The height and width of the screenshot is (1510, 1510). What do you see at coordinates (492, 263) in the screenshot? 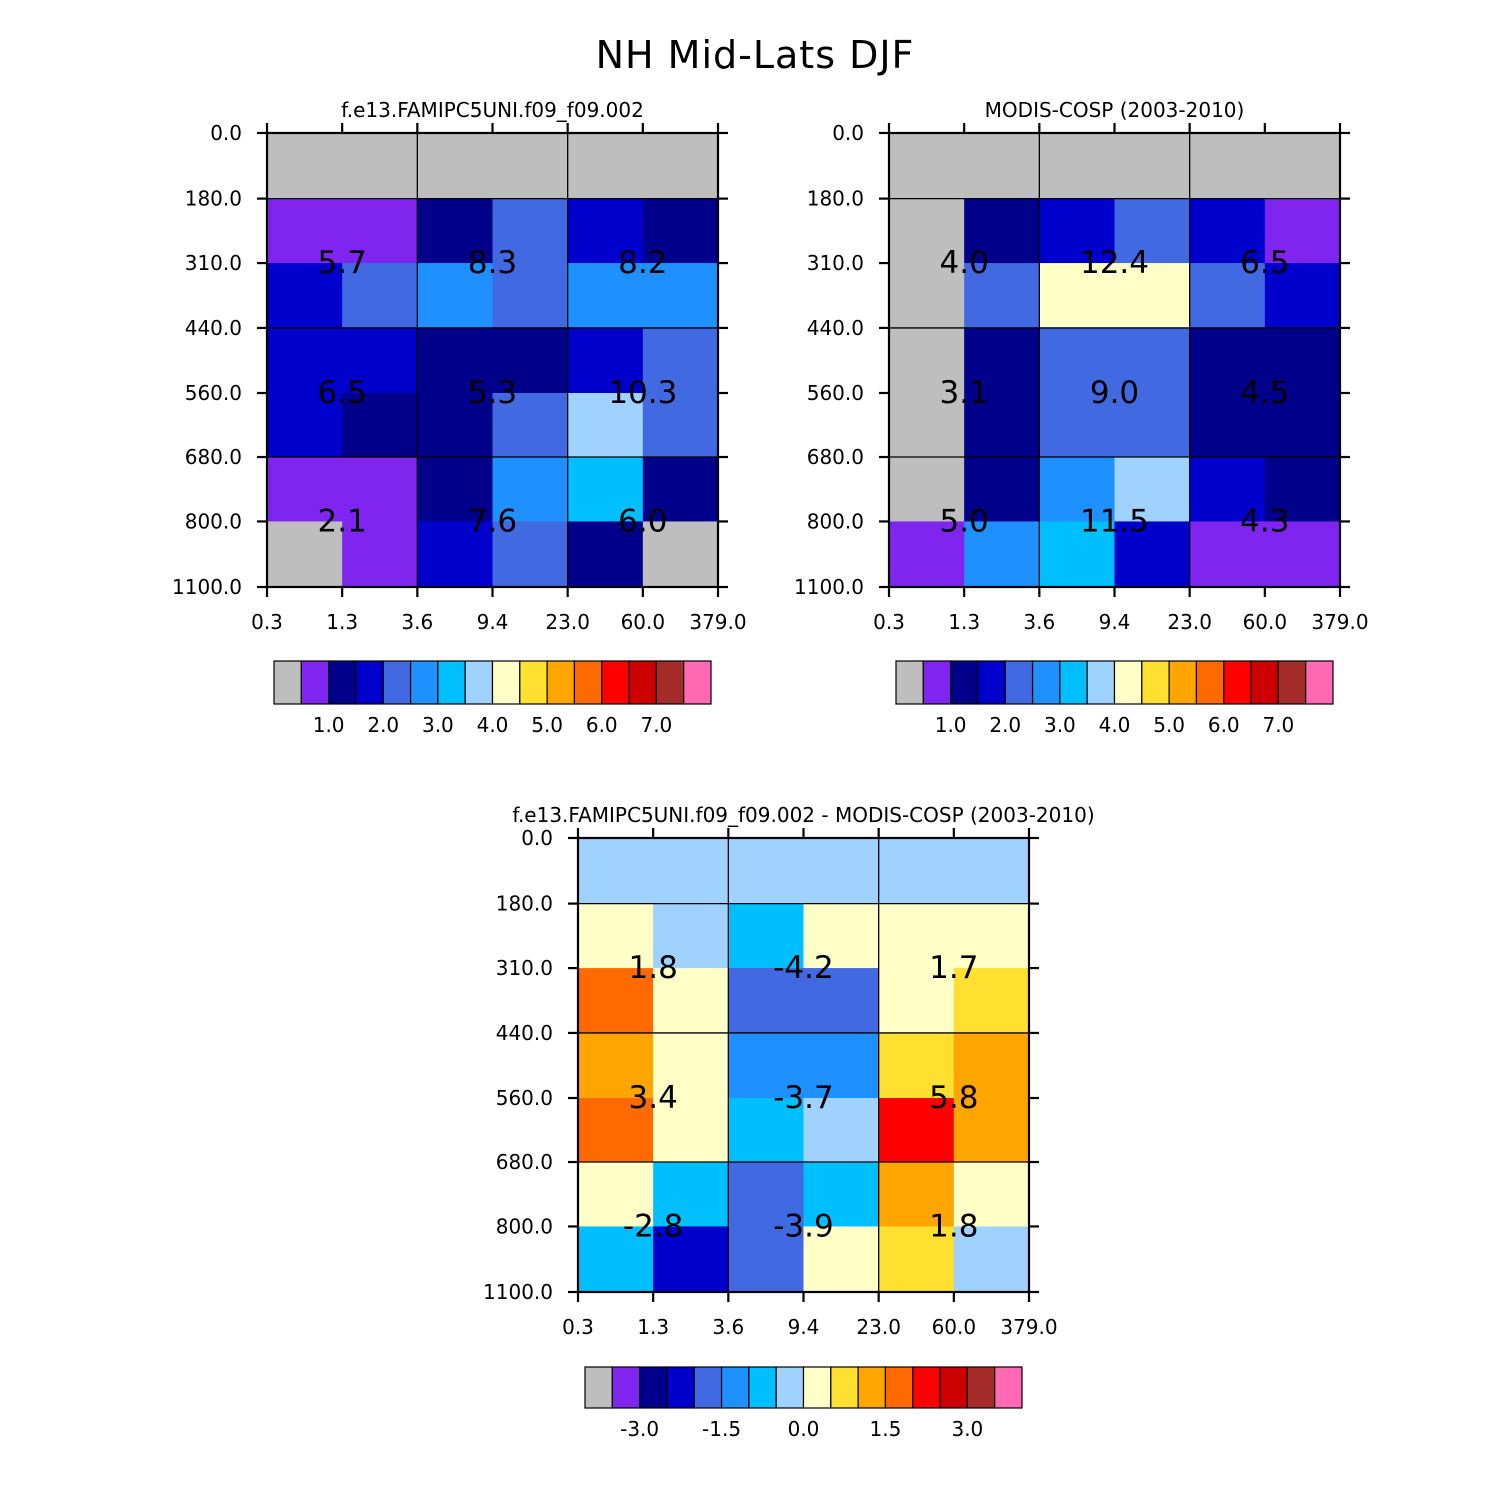
I see `block-value-label: 8.3` at bounding box center [492, 263].